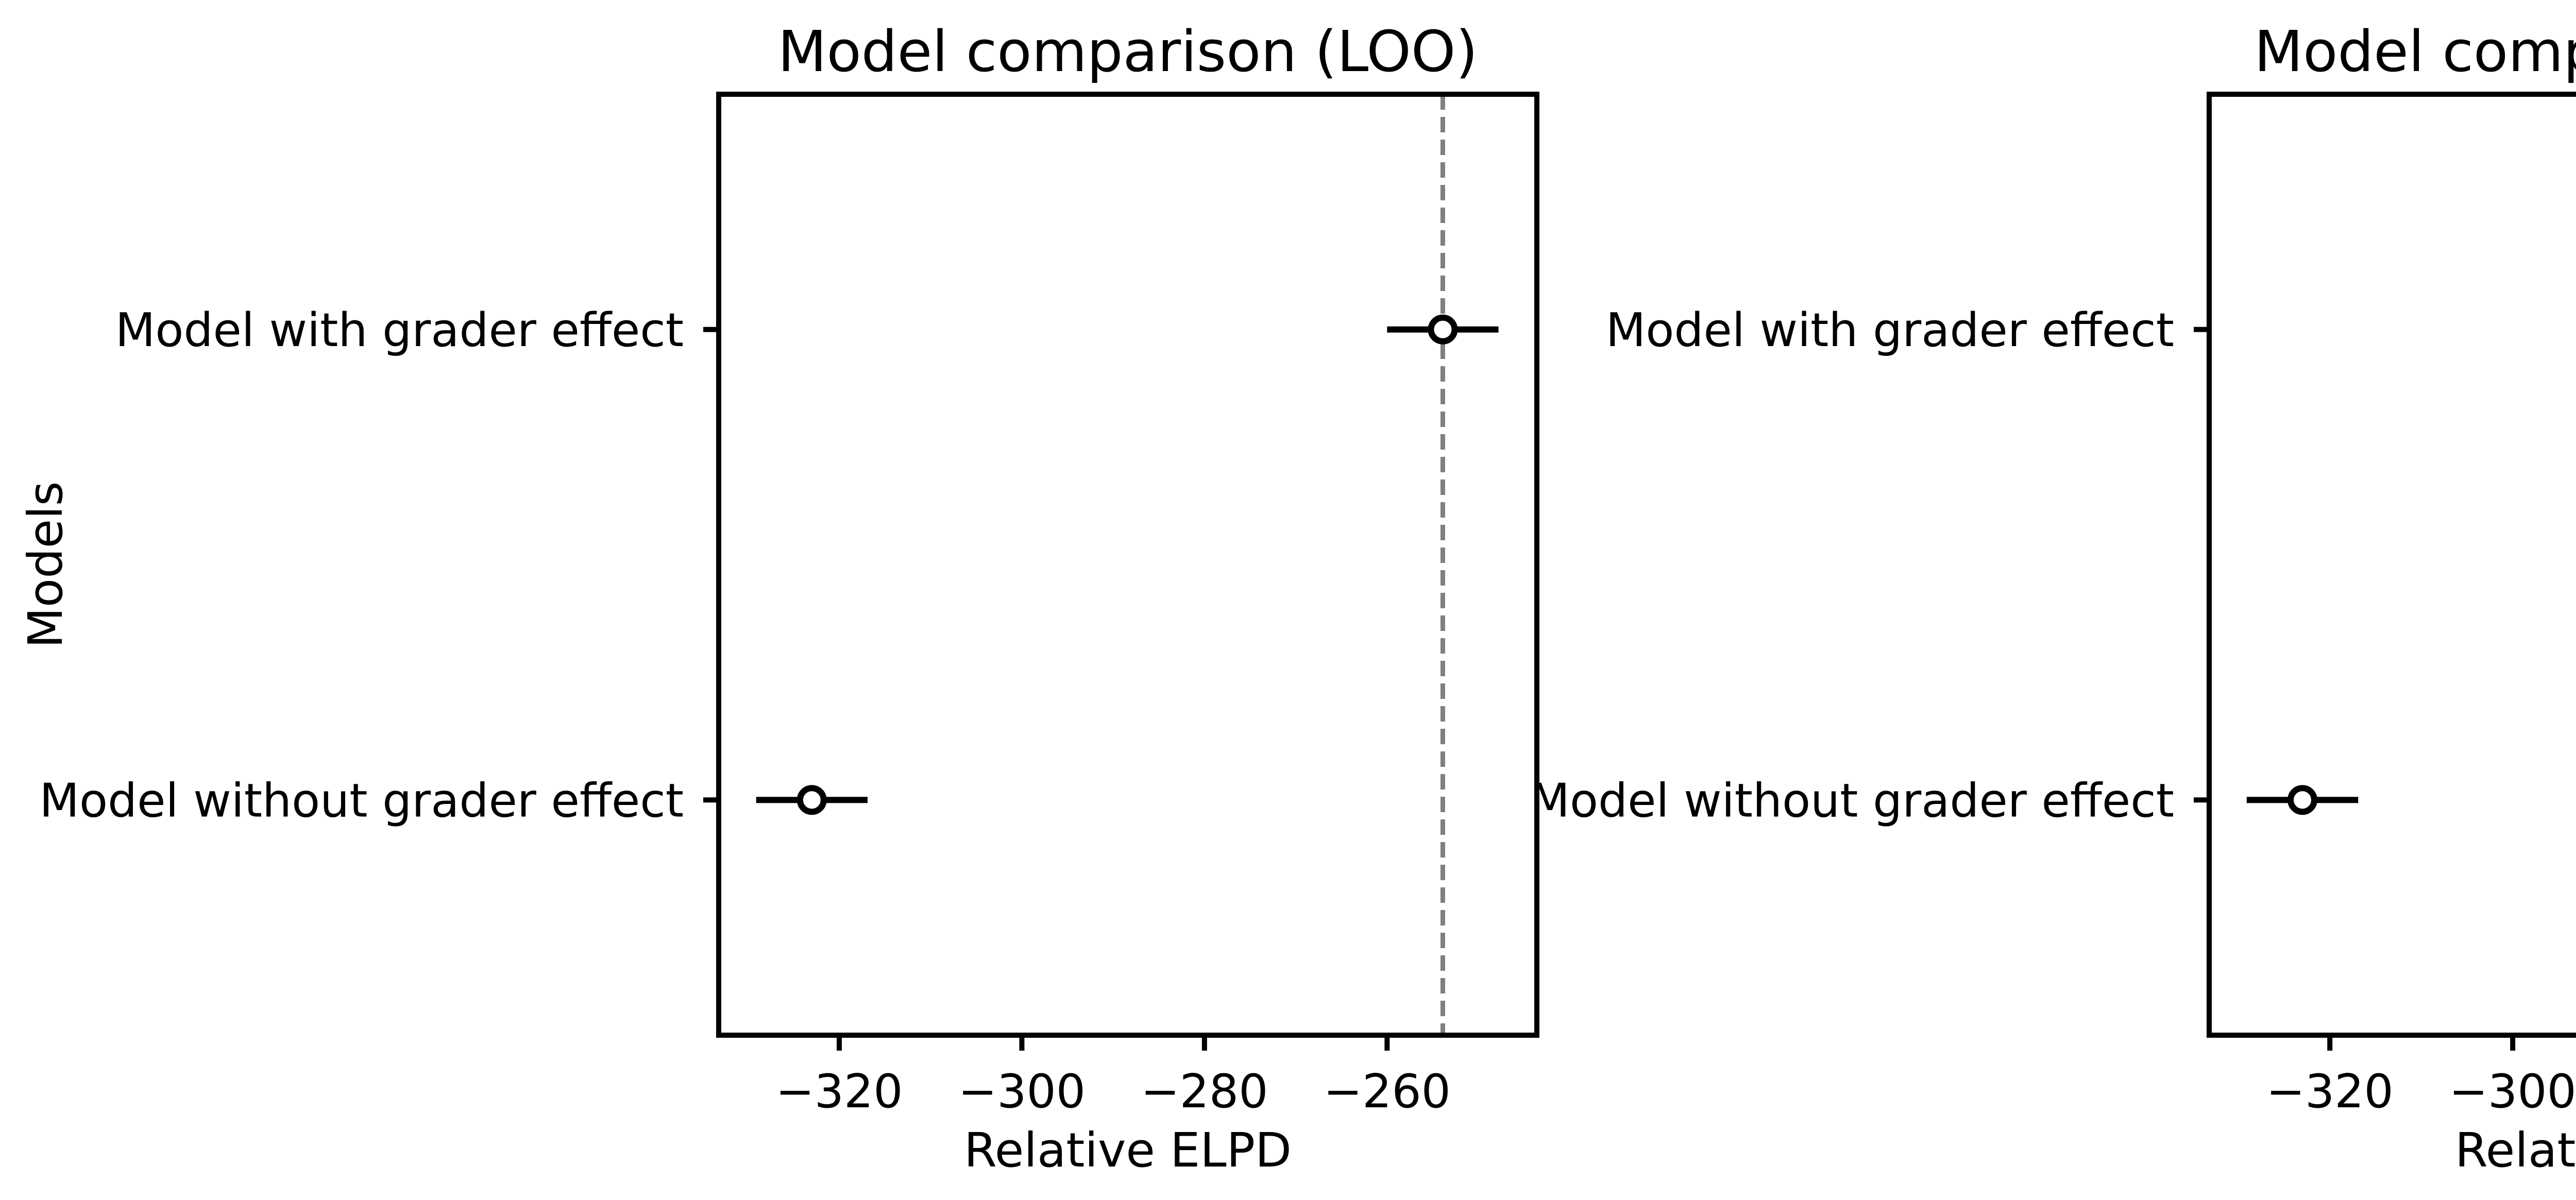 This screenshot has width=2576, height=1200. Describe the element at coordinates (1387, 1092) in the screenshot. I see `x-tick-label: −260` at that location.